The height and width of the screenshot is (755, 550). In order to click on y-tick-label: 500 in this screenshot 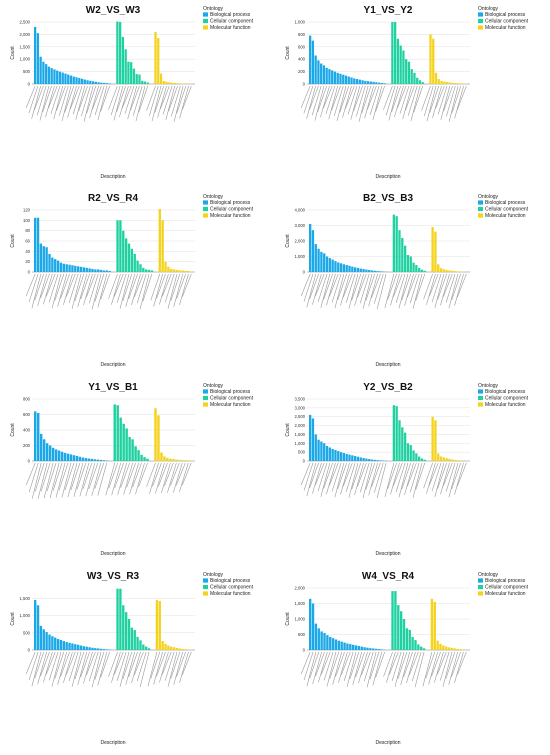, I will do `click(302, 452)`.